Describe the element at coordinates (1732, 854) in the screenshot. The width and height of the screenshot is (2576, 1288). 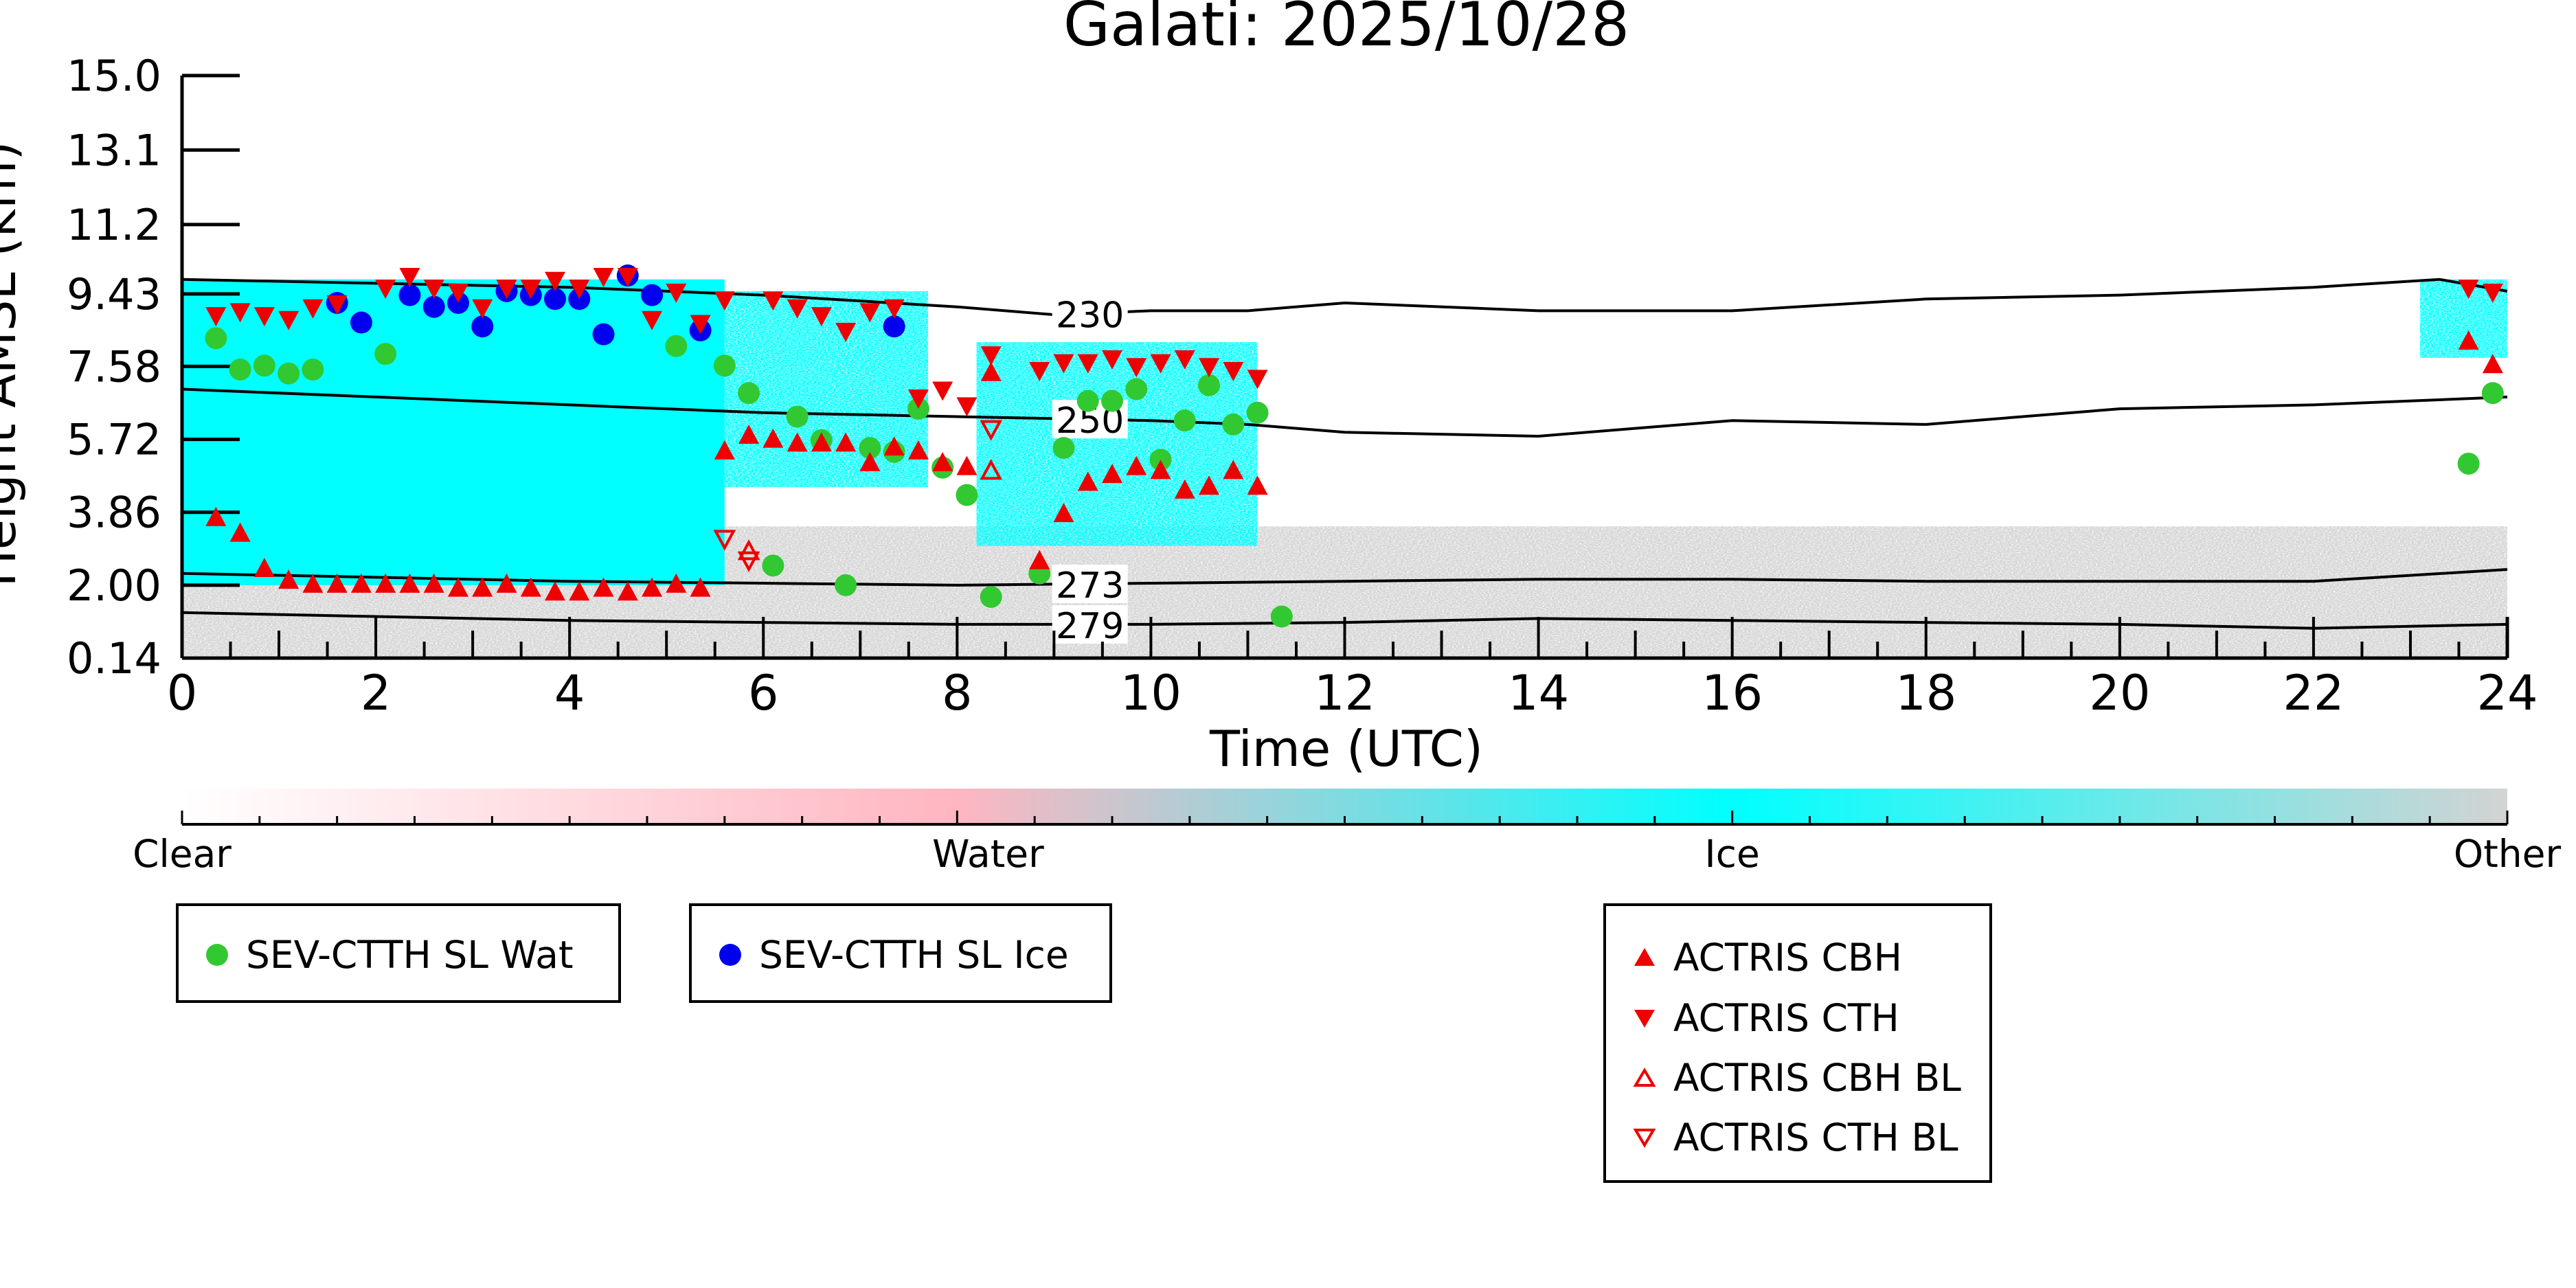
I see `colorbar-label: Ice` at that location.